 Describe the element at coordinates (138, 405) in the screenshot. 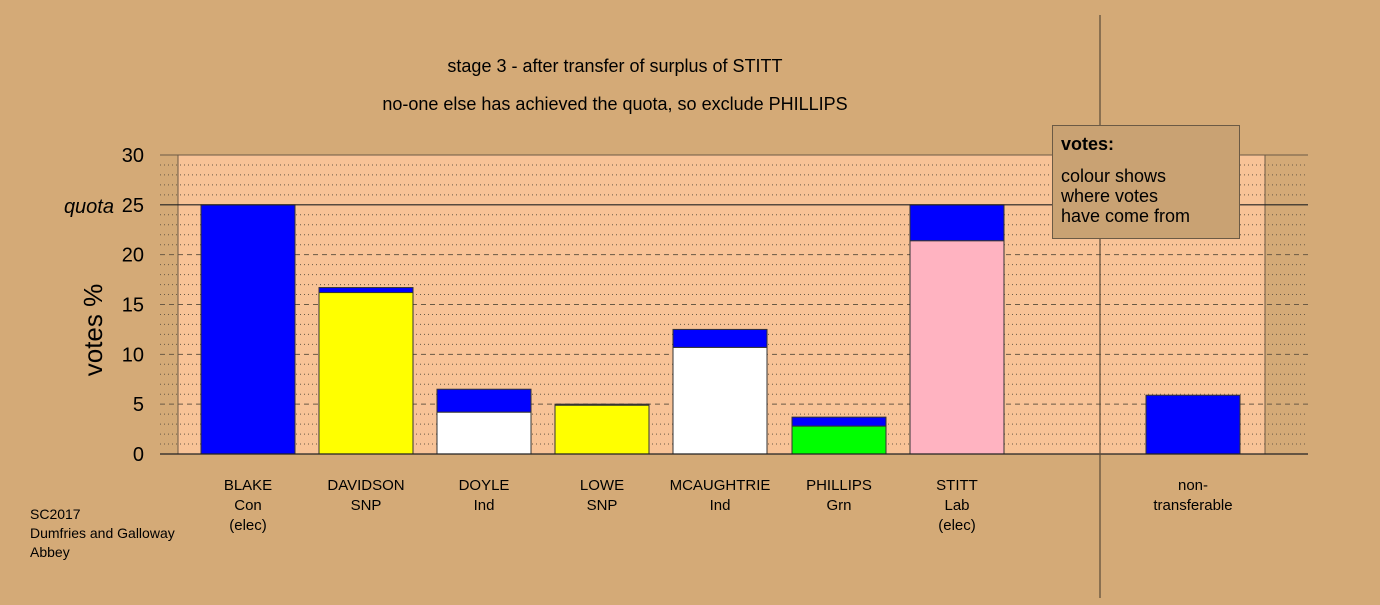

I see `y-tick-label: 5` at that location.